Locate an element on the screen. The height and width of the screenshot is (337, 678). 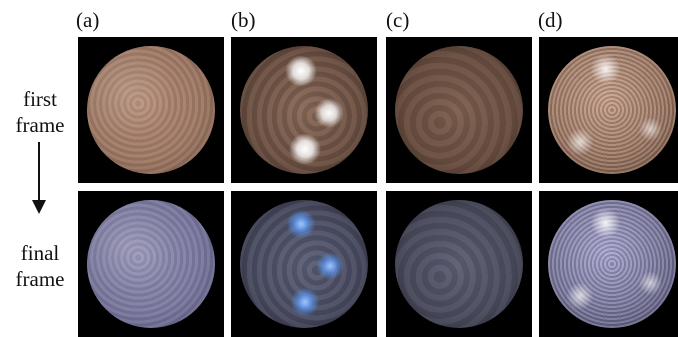
row-label-first-word: first is located at coordinates (40, 99).